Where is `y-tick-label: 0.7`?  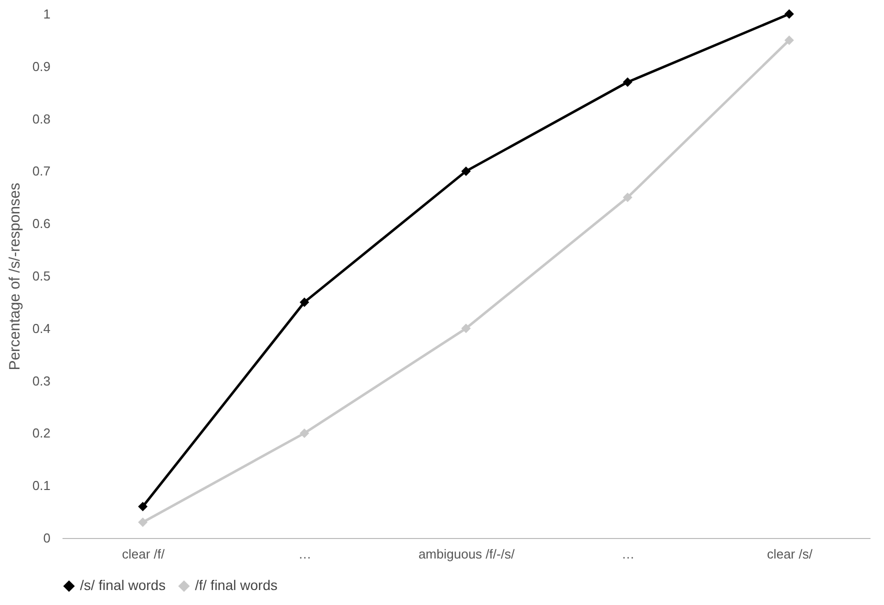 y-tick-label: 0.7 is located at coordinates (41, 171).